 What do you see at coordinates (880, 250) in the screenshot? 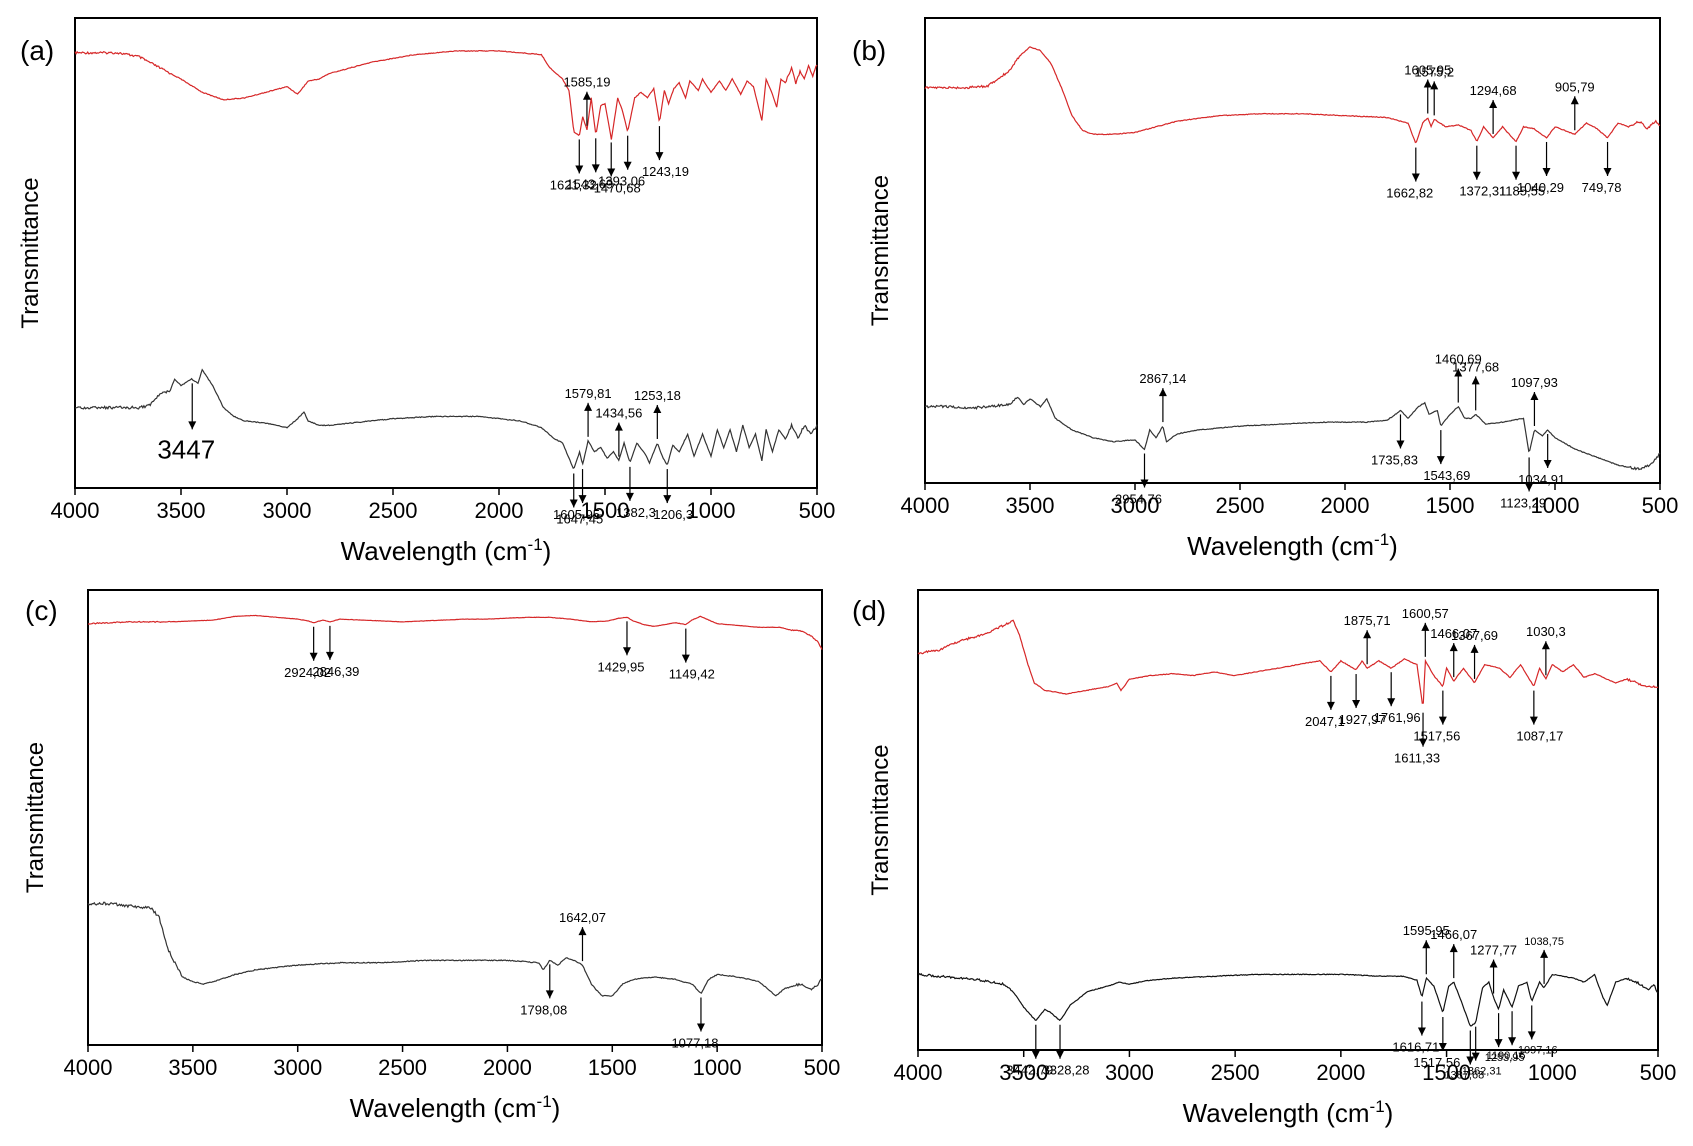
I see `y-axis-title: Transmittance` at bounding box center [880, 250].